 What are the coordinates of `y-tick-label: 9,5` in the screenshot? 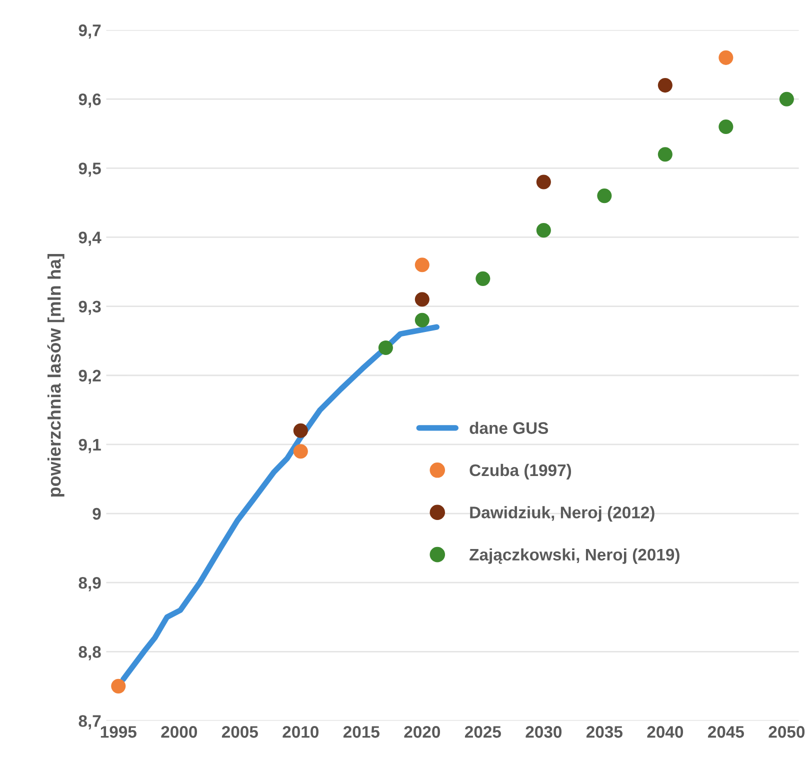 It's located at (89, 169).